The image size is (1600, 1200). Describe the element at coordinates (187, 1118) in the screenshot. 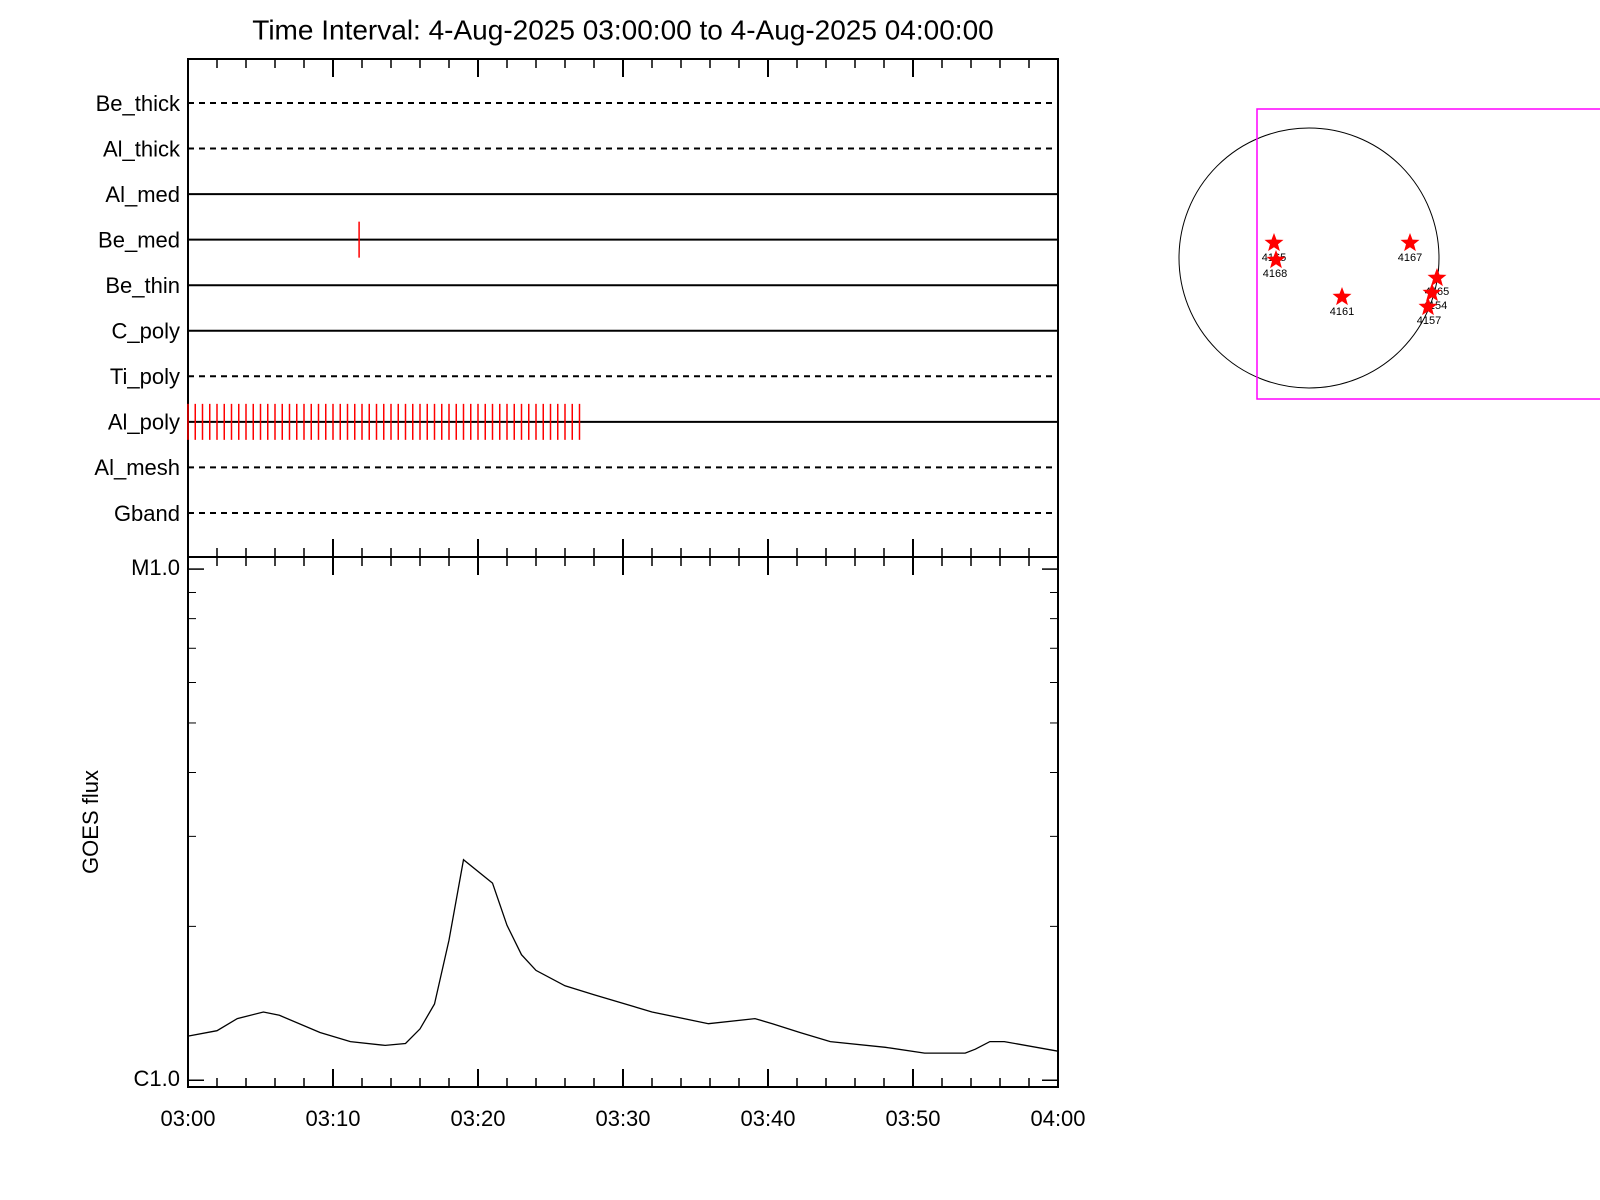

I see `x-tick-label: 03:00` at that location.